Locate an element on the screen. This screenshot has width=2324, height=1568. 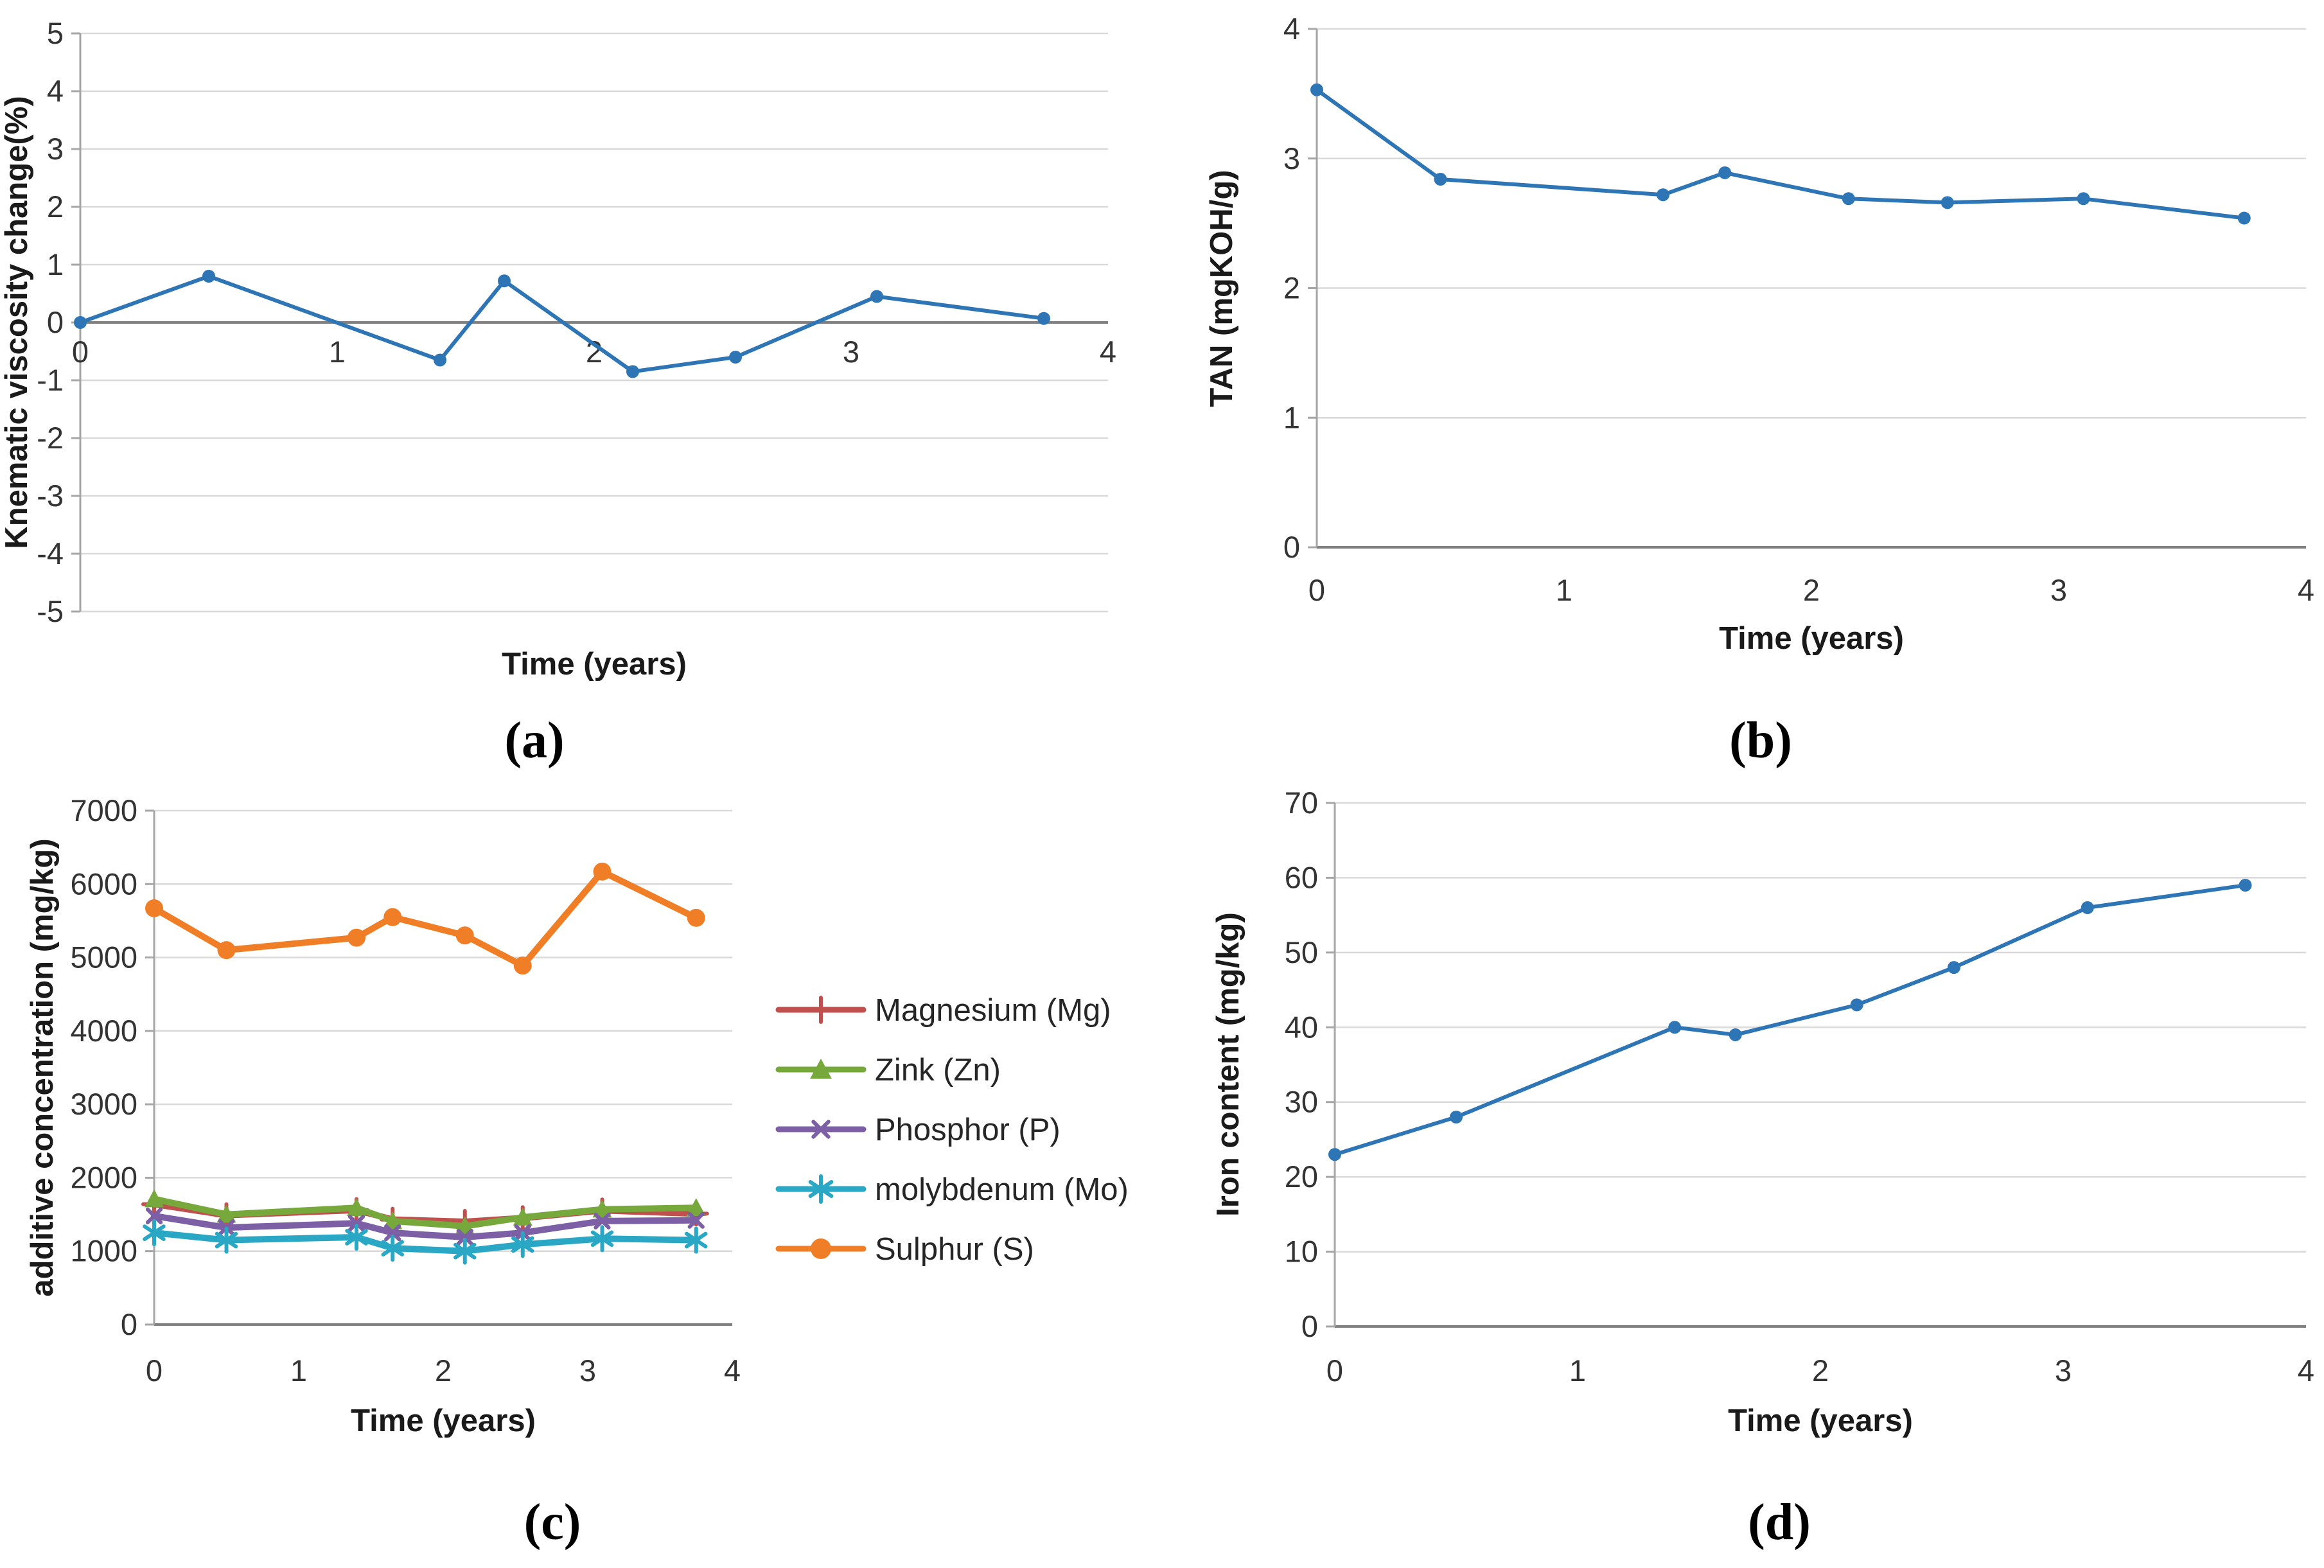
y-axis-title: Iron content (mg/kg) is located at coordinates (1228, 1064).